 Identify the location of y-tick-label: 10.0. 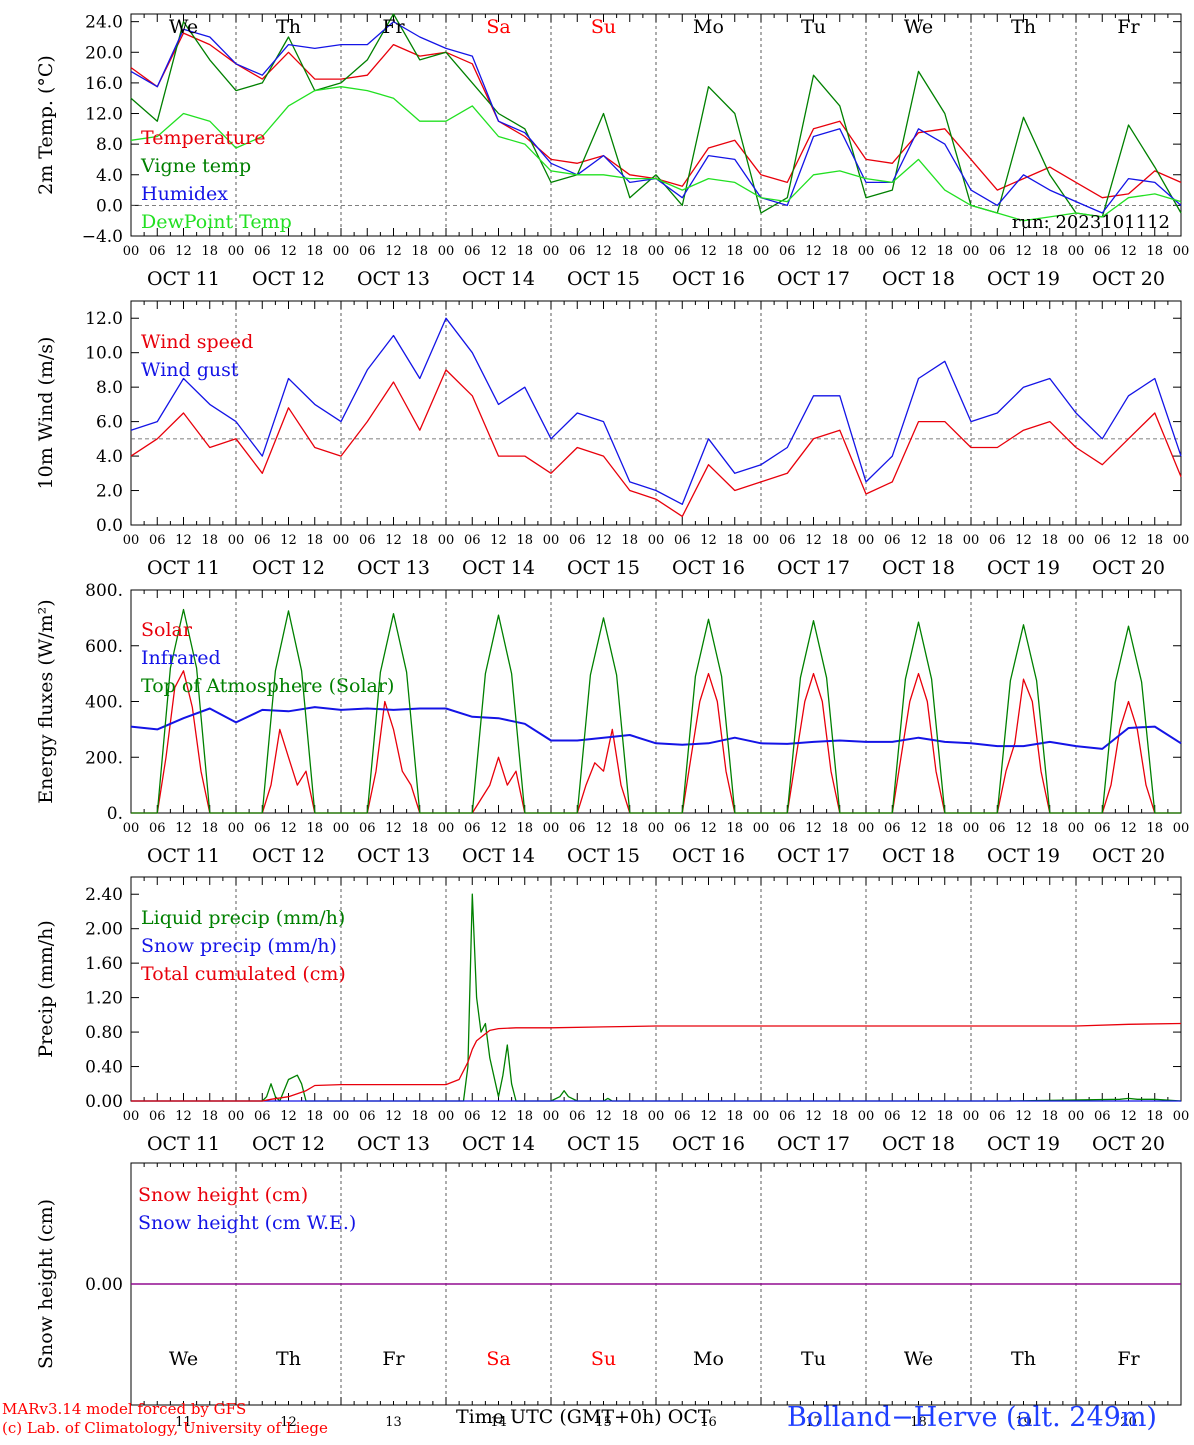
(104, 354).